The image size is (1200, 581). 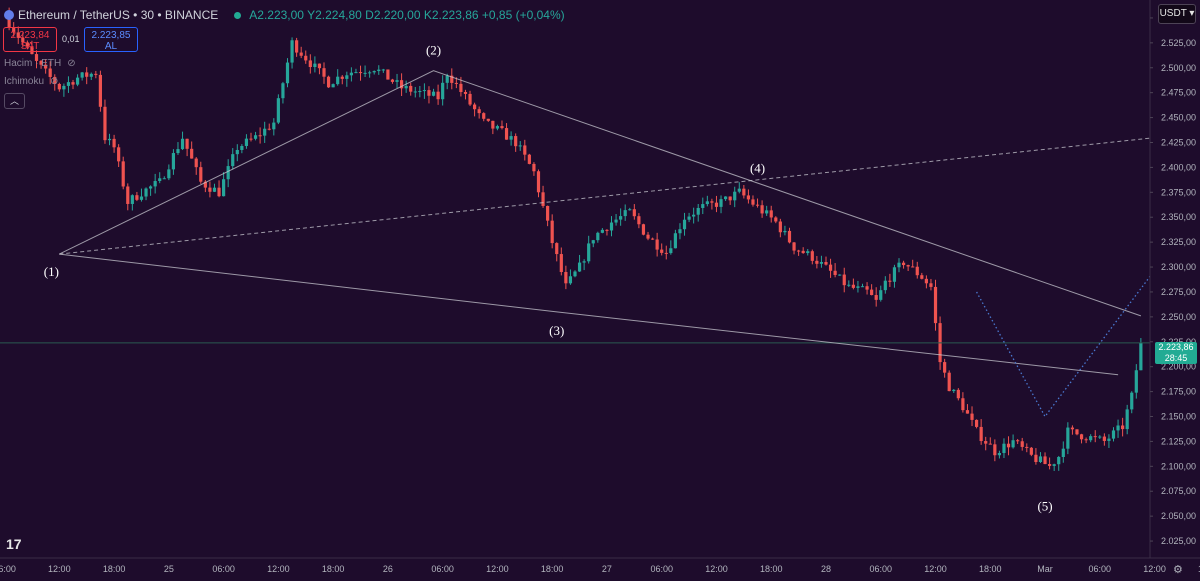 I want to click on indicator-volume: Hacim · ETH ⊘, so click(x=40, y=63).